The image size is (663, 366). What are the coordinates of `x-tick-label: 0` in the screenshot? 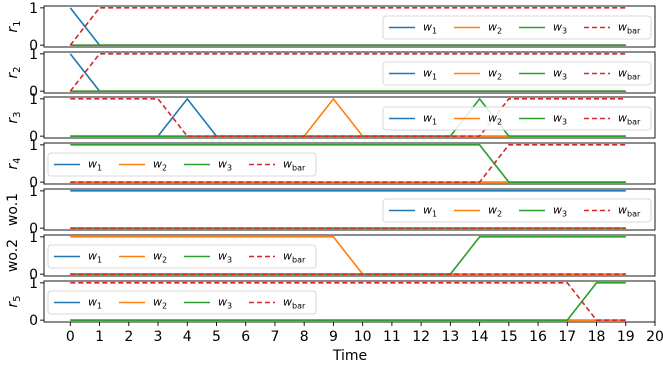 It's located at (70, 337).